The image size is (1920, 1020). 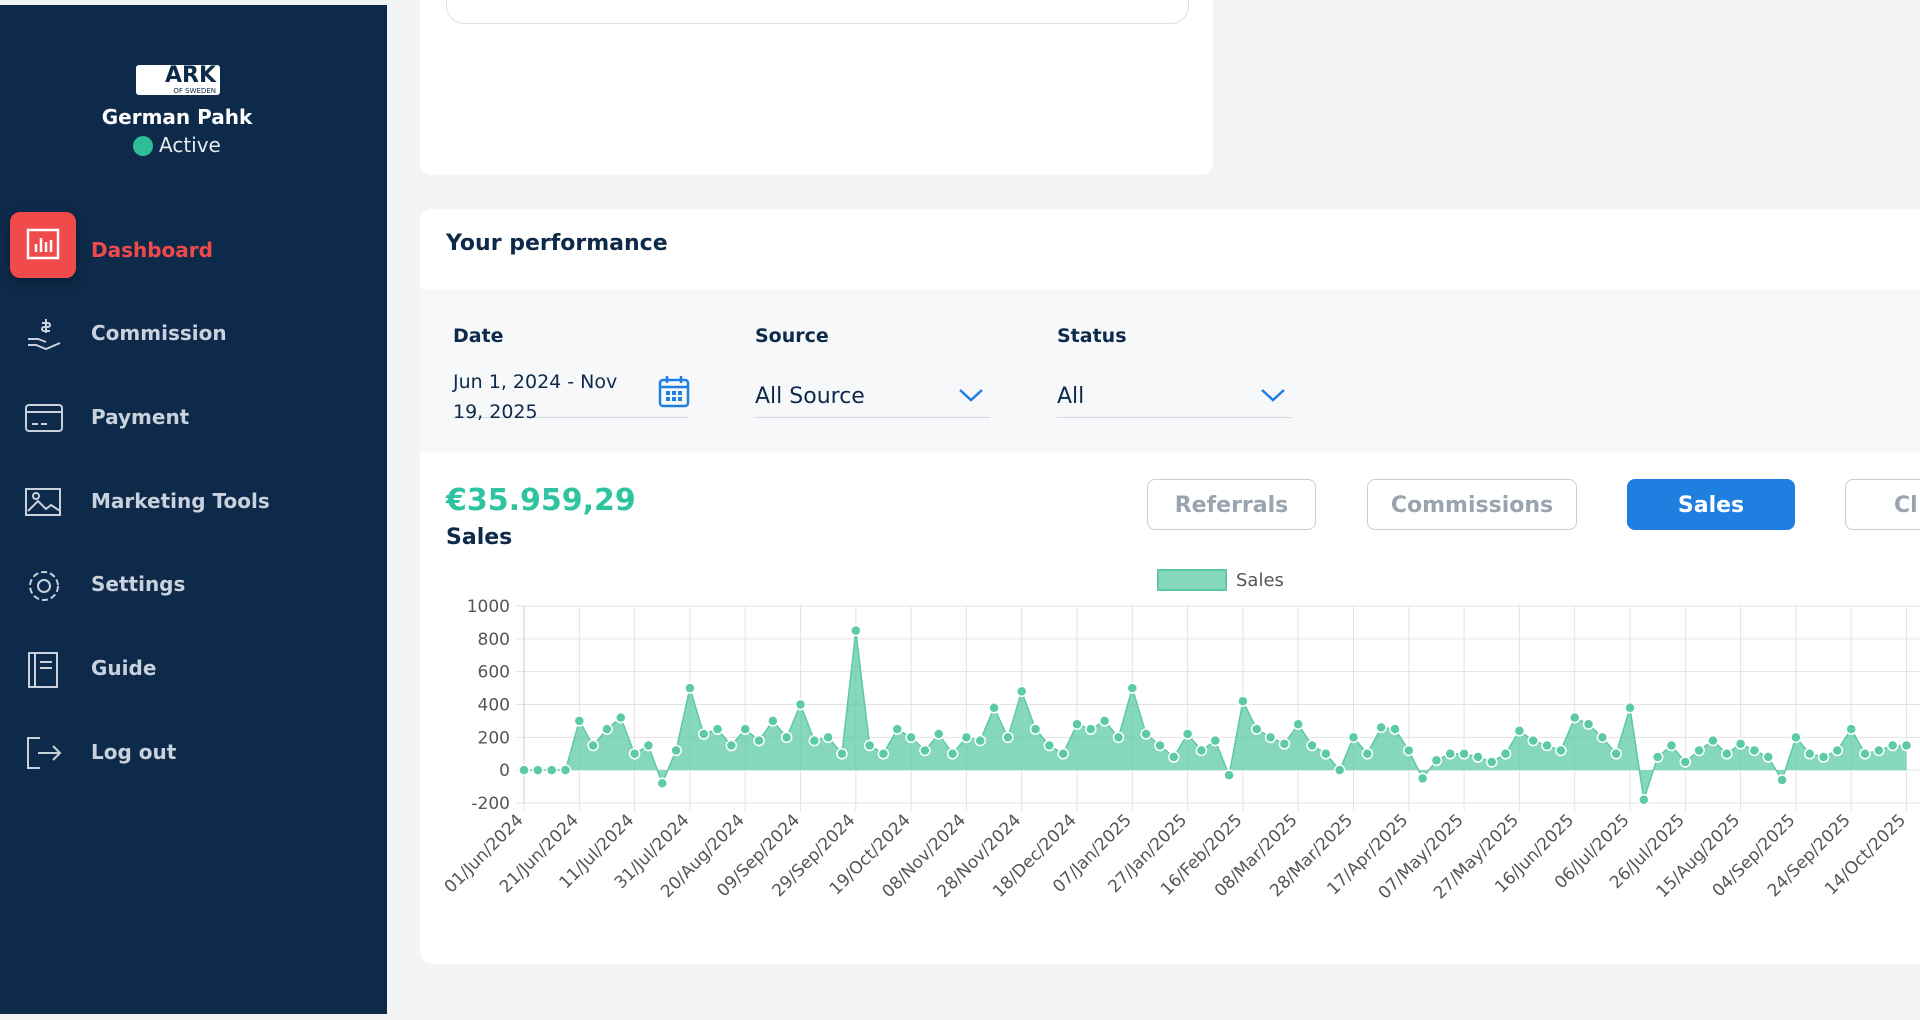 I want to click on y-tick-label: 200, so click(x=494, y=738).